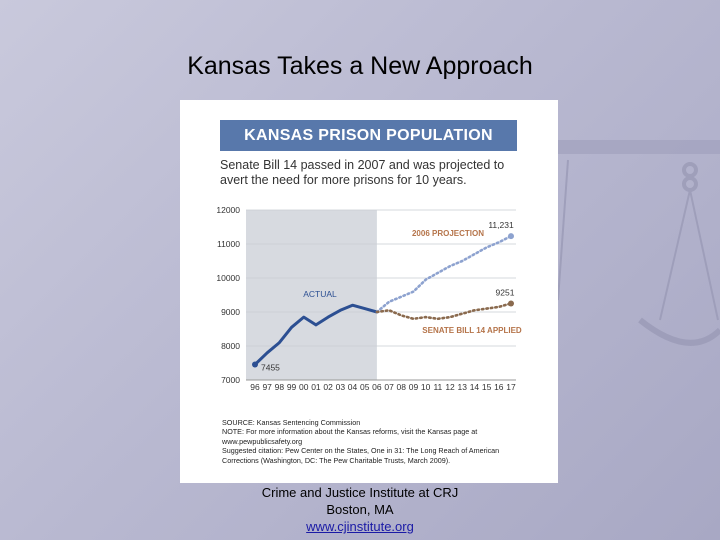 This screenshot has width=720, height=540. I want to click on x-tick-label: 96, so click(255, 387).